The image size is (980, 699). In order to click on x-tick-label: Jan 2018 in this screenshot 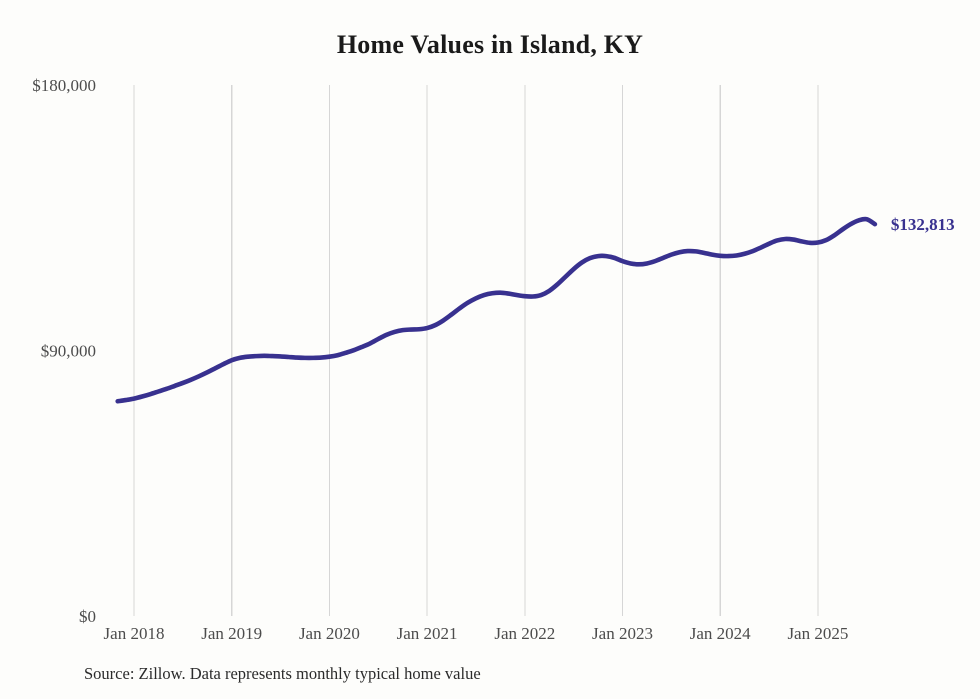, I will do `click(134, 633)`.